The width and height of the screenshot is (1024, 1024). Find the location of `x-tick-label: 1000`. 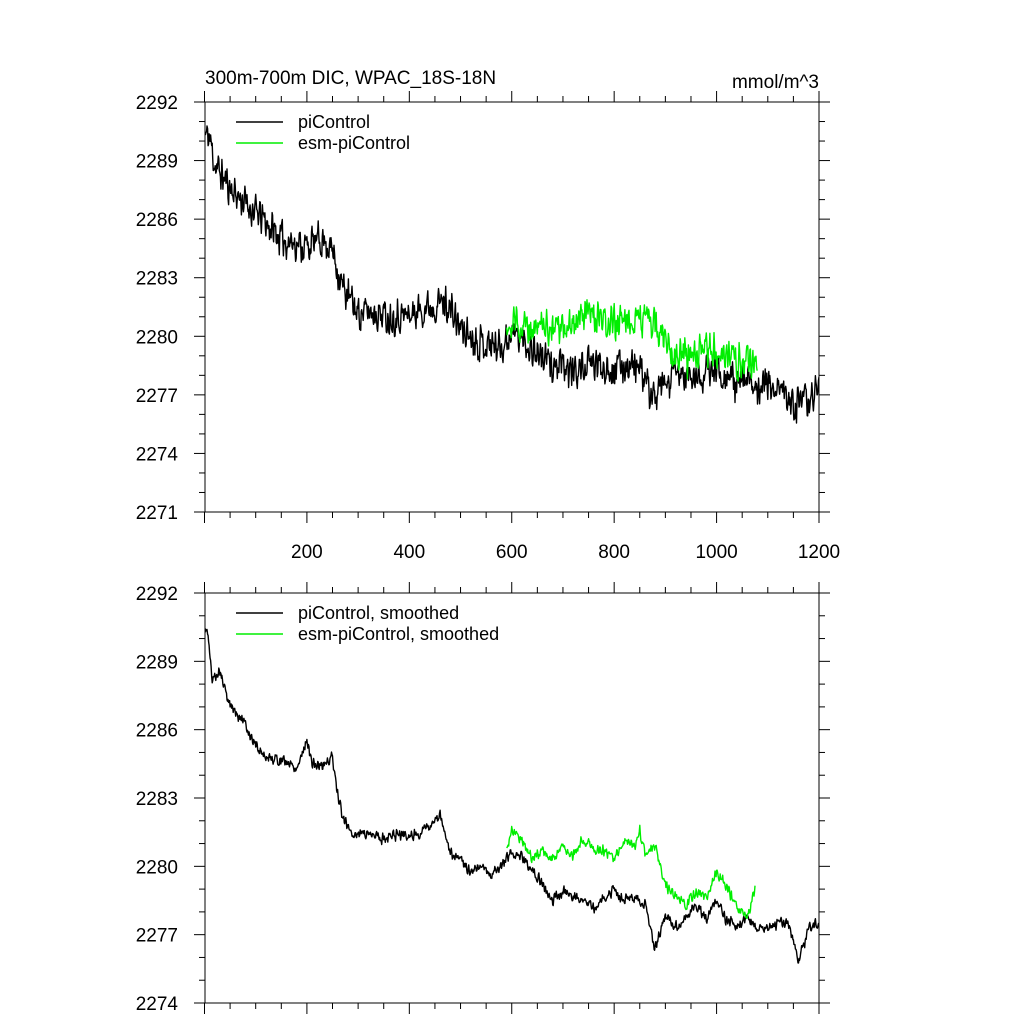

x-tick-label: 1000 is located at coordinates (716, 552).